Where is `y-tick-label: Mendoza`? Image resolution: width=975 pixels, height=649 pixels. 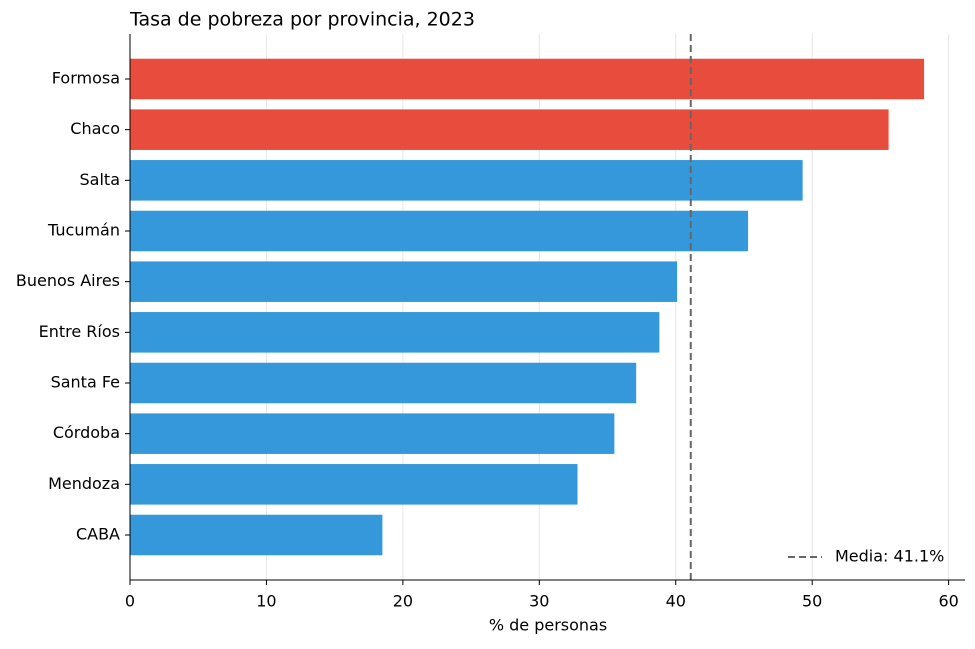
y-tick-label: Mendoza is located at coordinates (84, 483).